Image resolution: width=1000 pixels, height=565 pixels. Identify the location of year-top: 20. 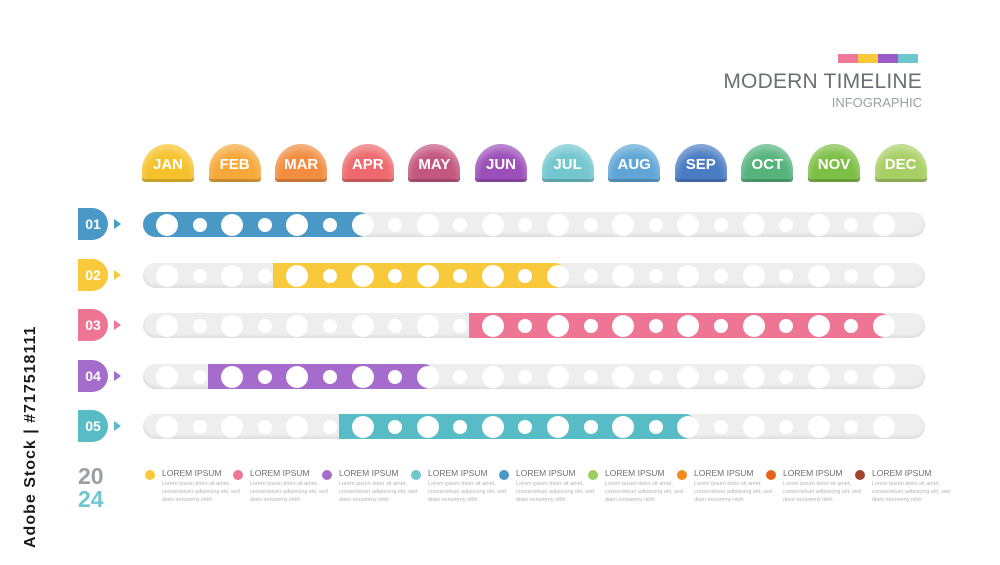
(91, 476).